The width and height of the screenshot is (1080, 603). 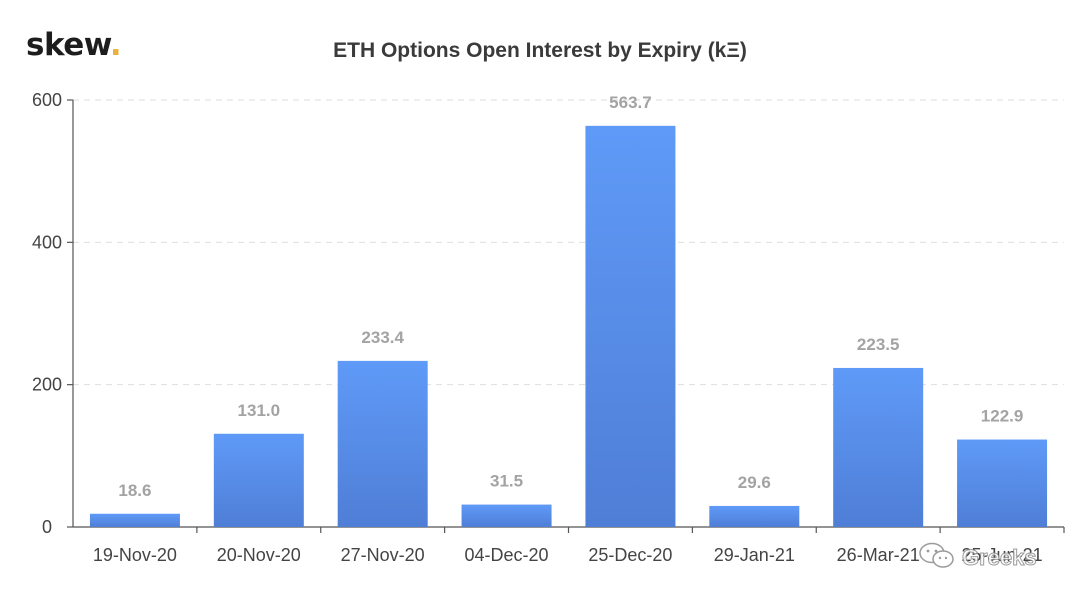 What do you see at coordinates (382, 337) in the screenshot?
I see `data-label: 233.4` at bounding box center [382, 337].